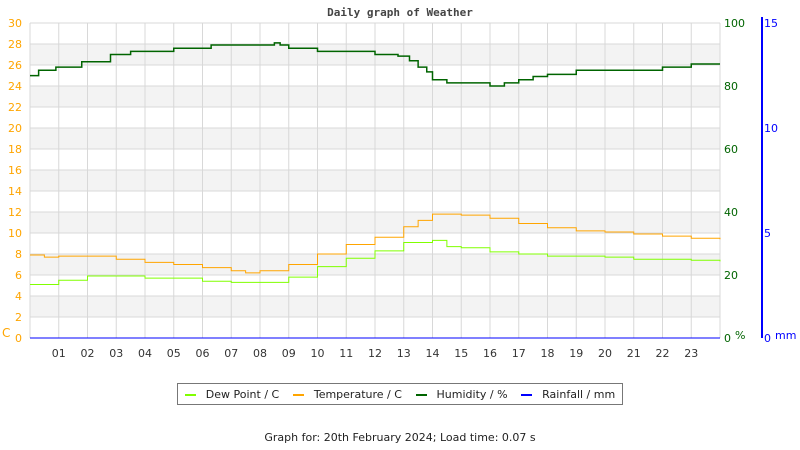 The image size is (800, 450). Describe the element at coordinates (472, 394) in the screenshot. I see `legend-label: Humidity / %` at that location.